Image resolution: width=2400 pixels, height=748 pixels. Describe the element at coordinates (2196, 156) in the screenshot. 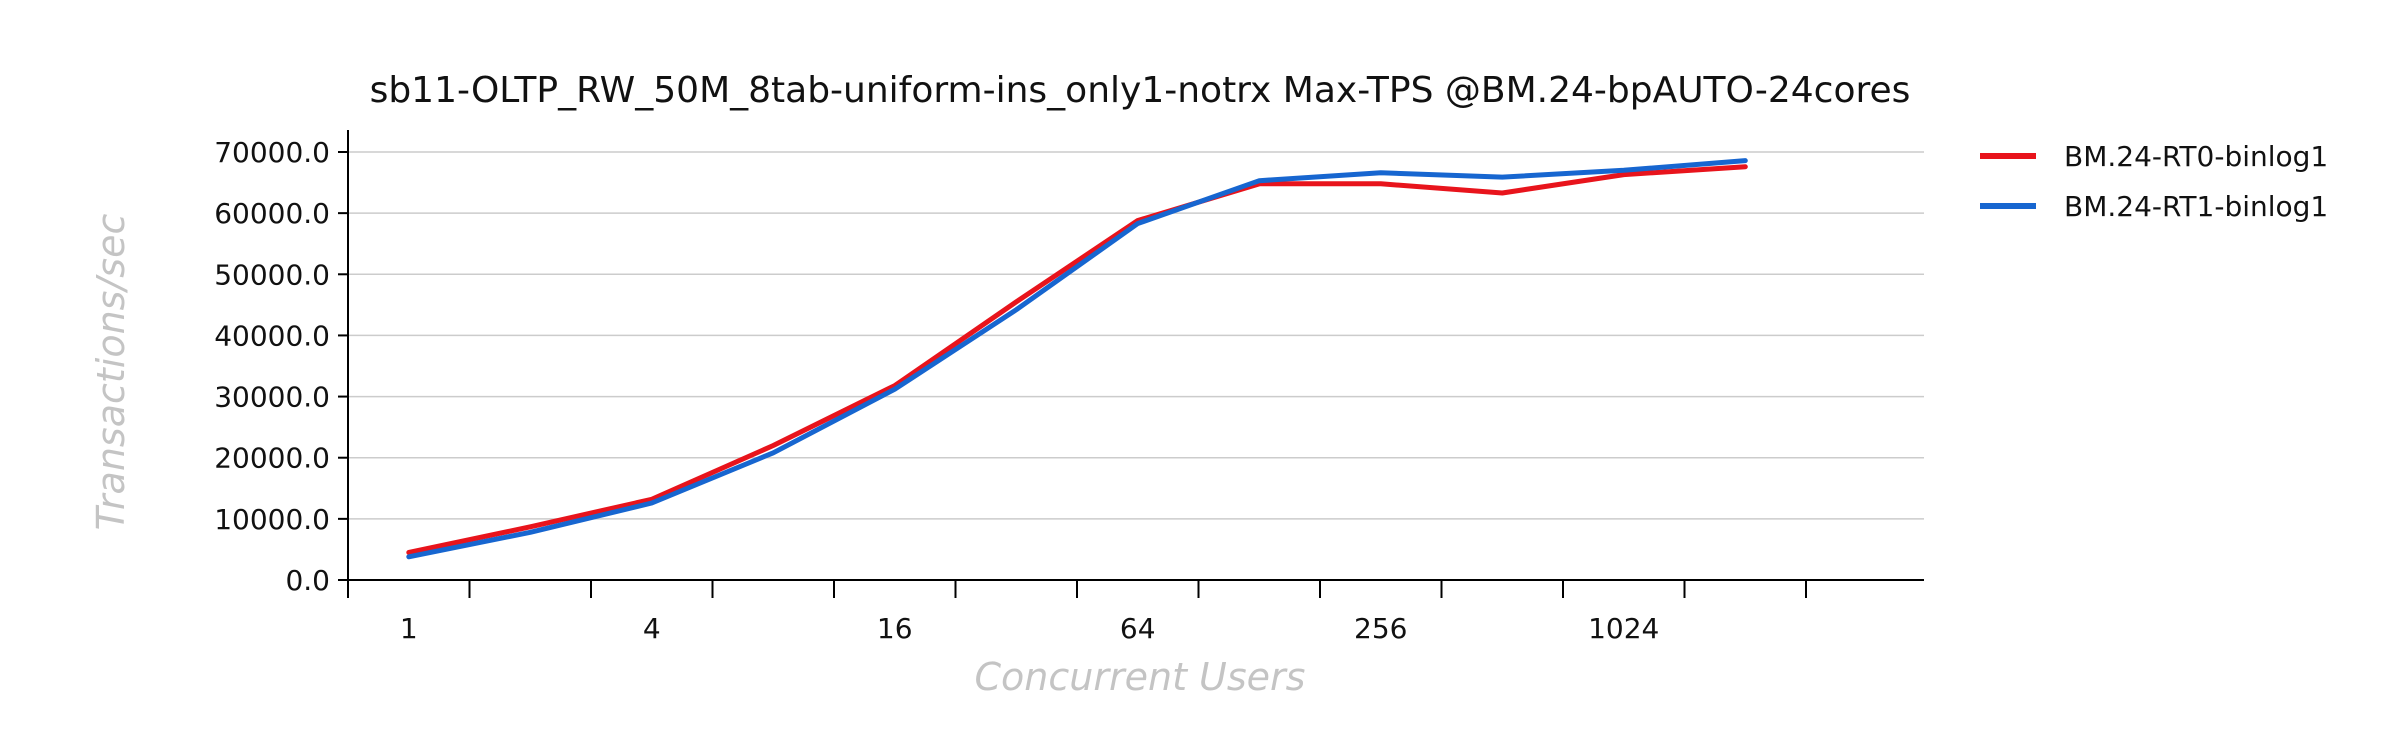

I see `legend-label: BM.24-RT0-binlog1` at that location.